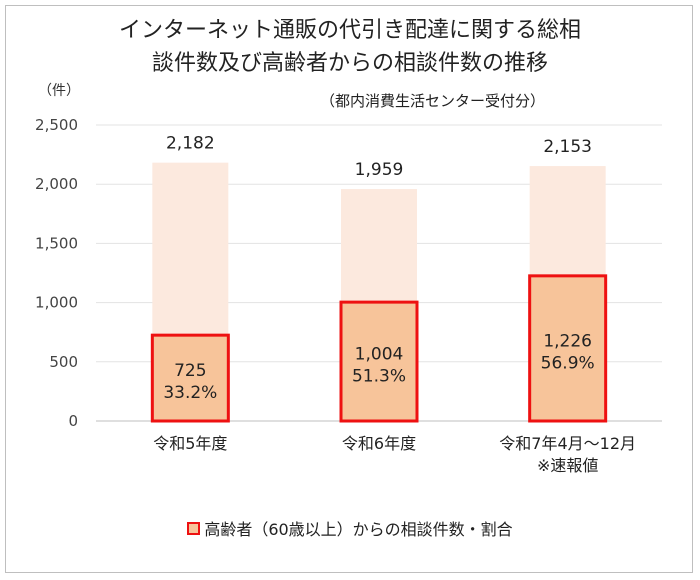 This screenshot has width=700, height=580. What do you see at coordinates (56, 243) in the screenshot?
I see `y-tick-label: 1,500` at bounding box center [56, 243].